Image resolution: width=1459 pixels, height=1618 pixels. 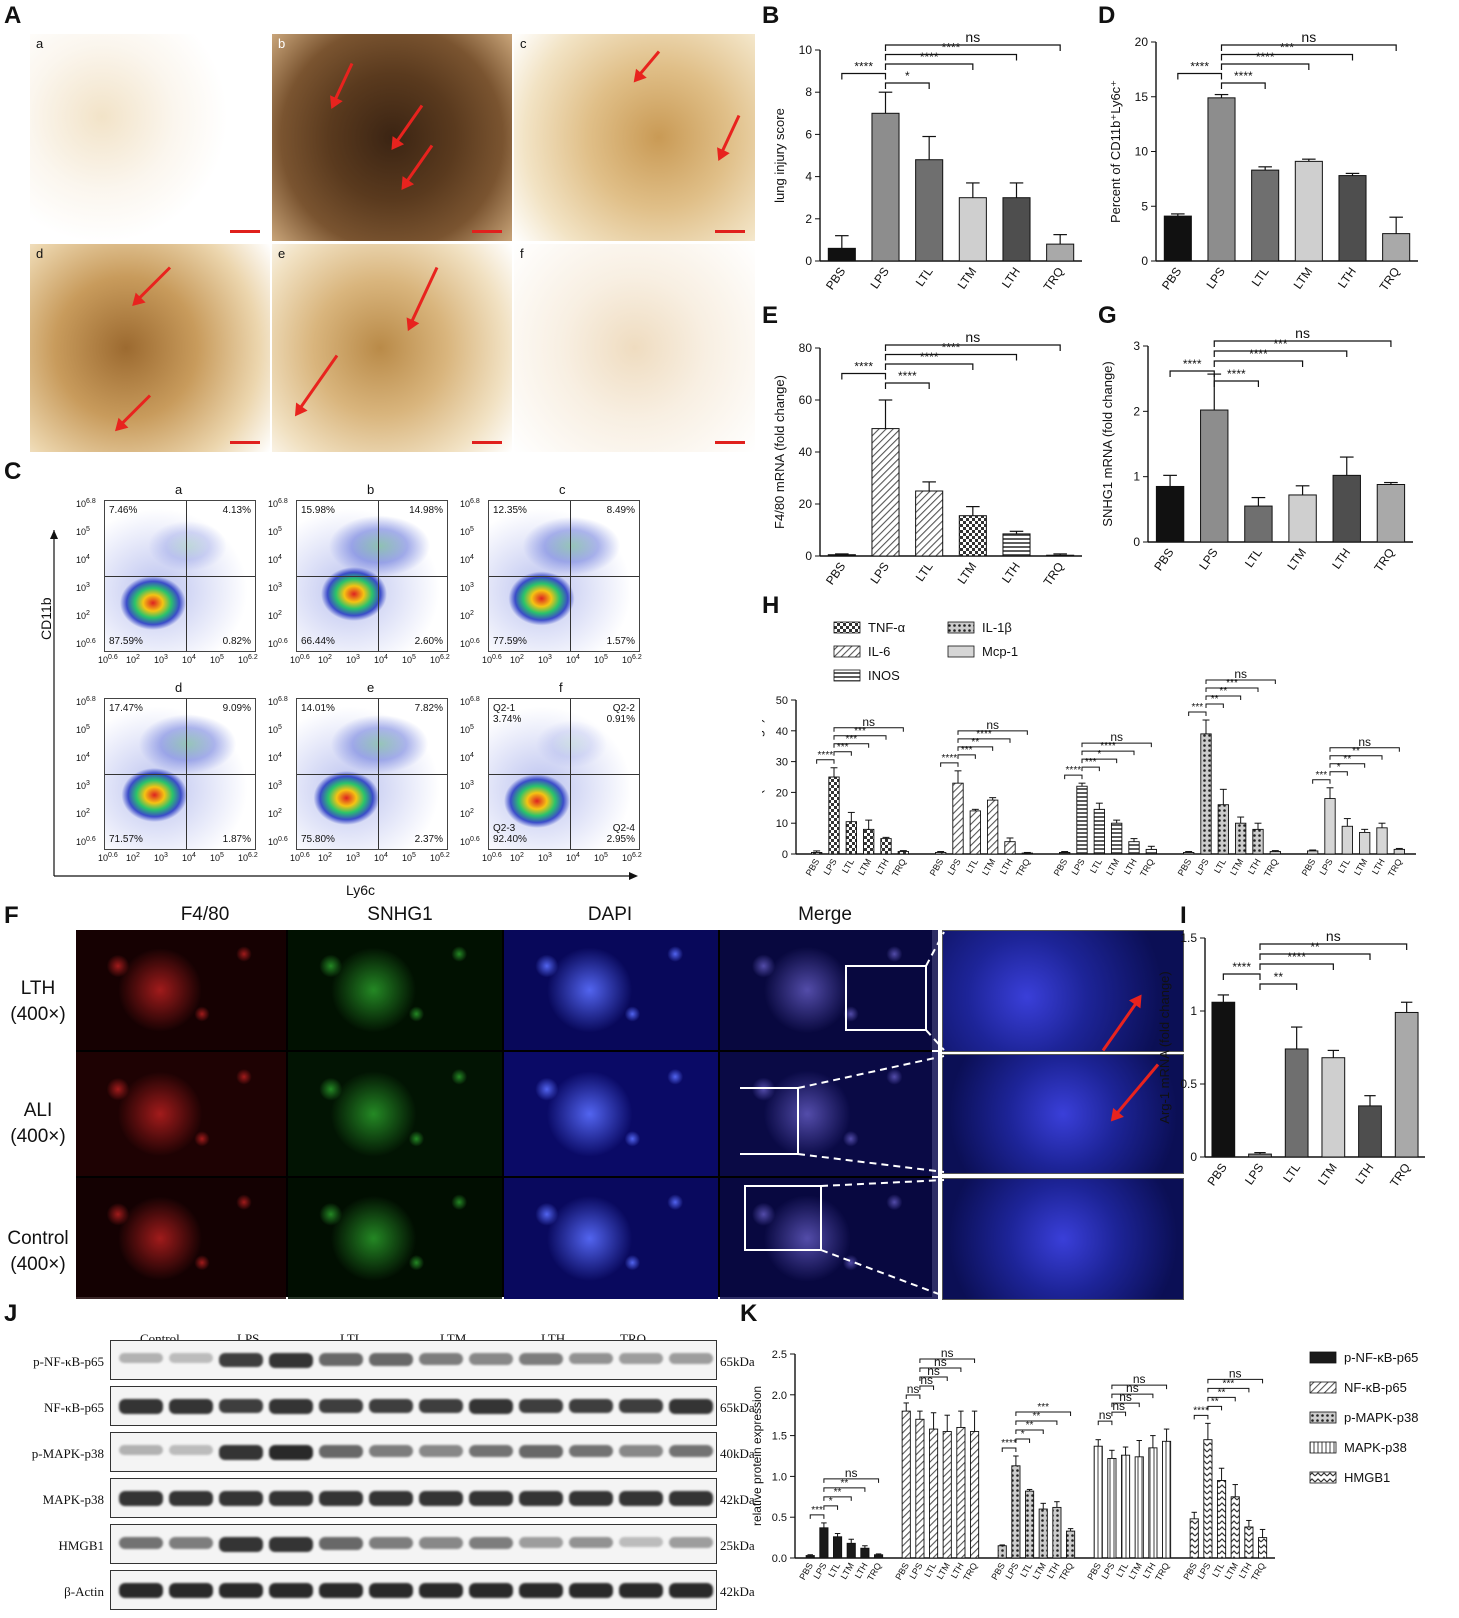 I want to click on quadrant-ul-value: 7.46%, so click(x=123, y=510).